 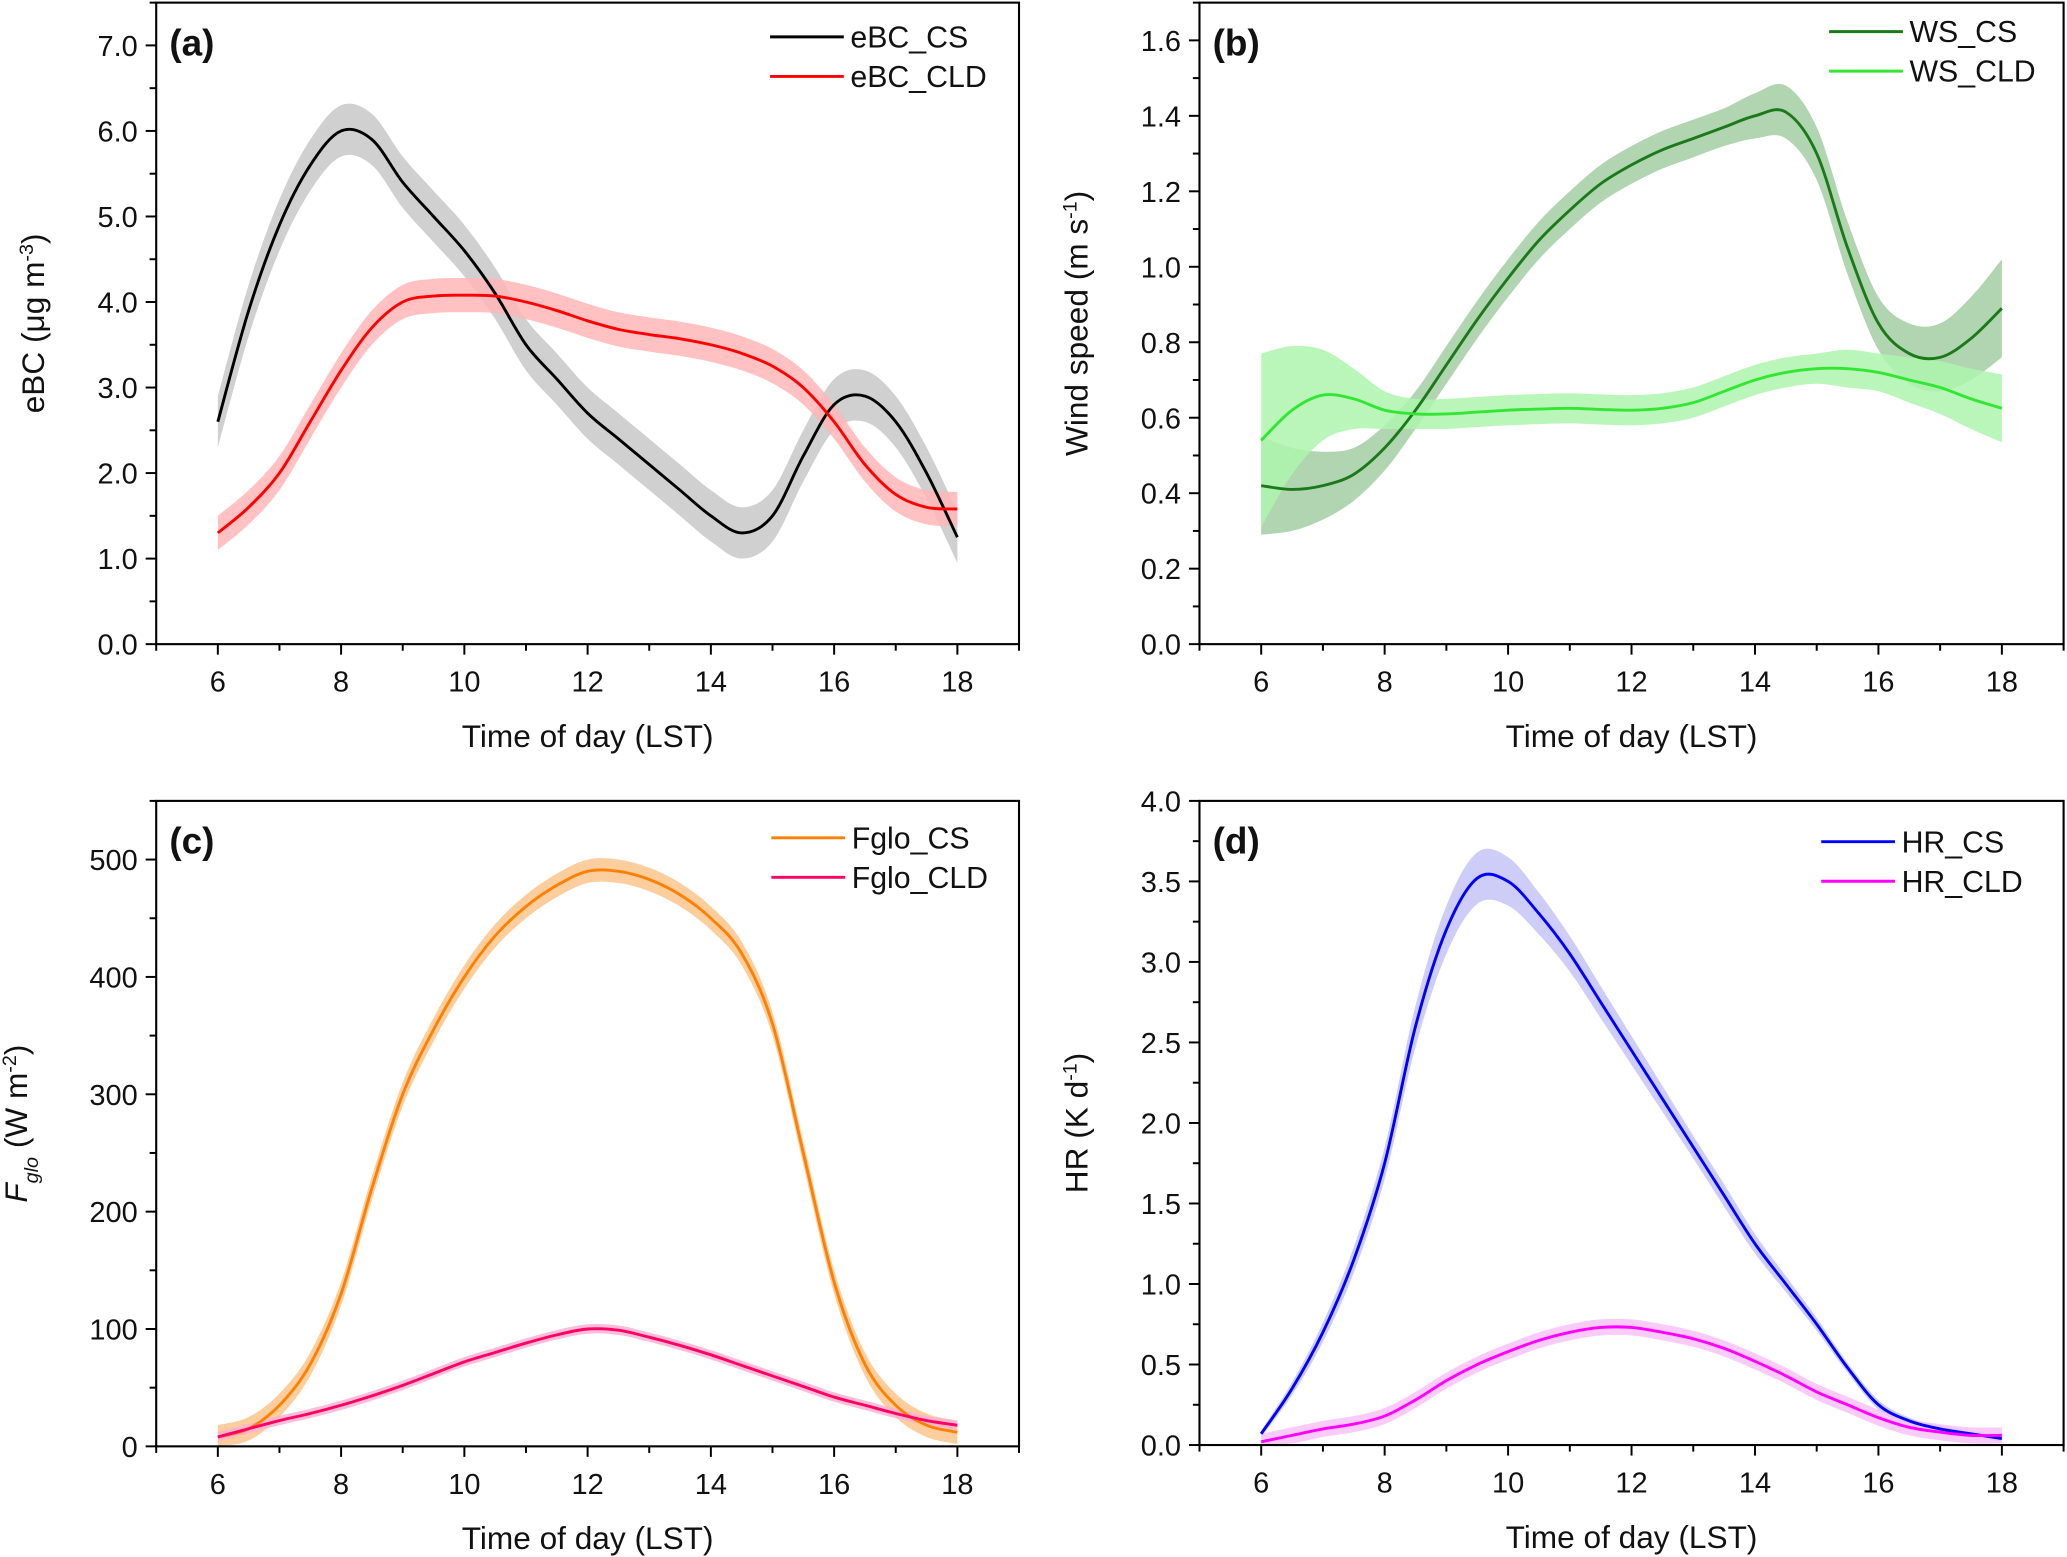 I want to click on confidence-band-Fglo_CLD, so click(x=587, y=1382).